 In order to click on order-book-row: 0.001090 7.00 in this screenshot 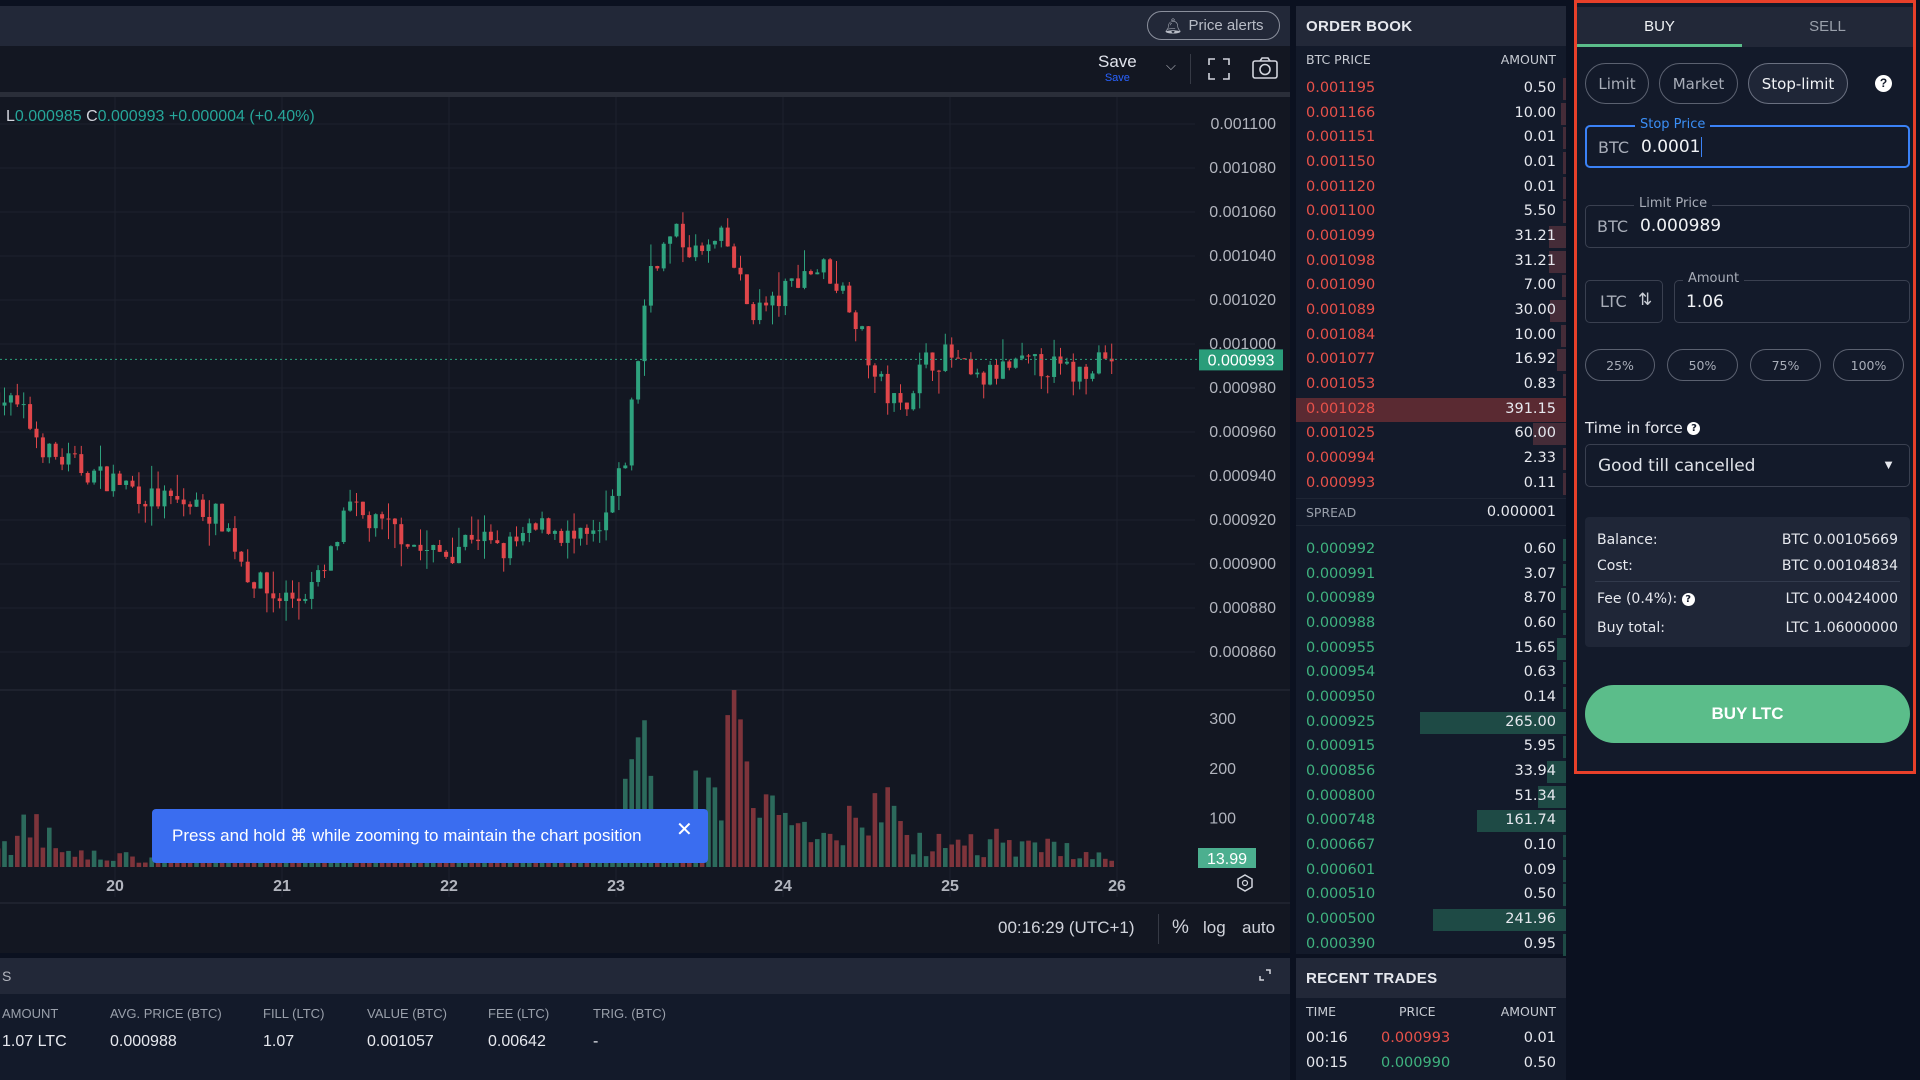, I will do `click(1431, 286)`.